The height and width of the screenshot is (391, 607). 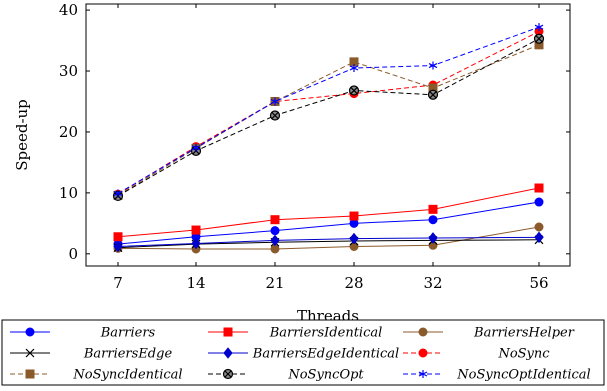 What do you see at coordinates (538, 283) in the screenshot?
I see `x-tick-label: 56` at bounding box center [538, 283].